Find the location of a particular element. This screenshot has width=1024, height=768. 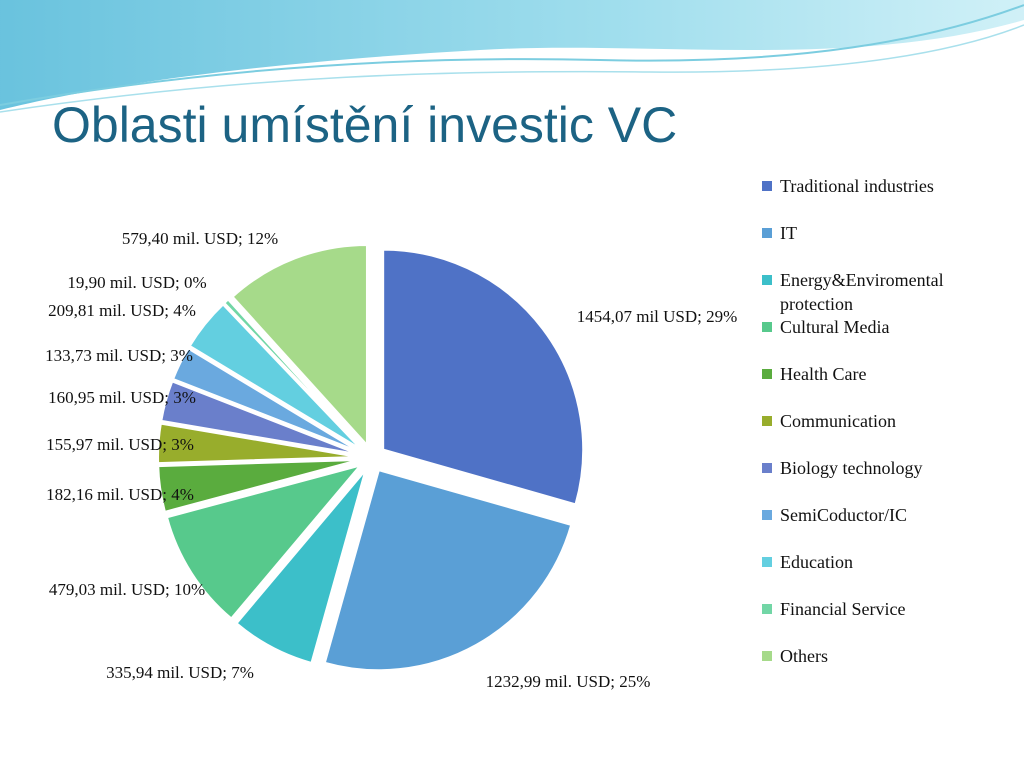

legend-label: Education is located at coordinates (816, 562).